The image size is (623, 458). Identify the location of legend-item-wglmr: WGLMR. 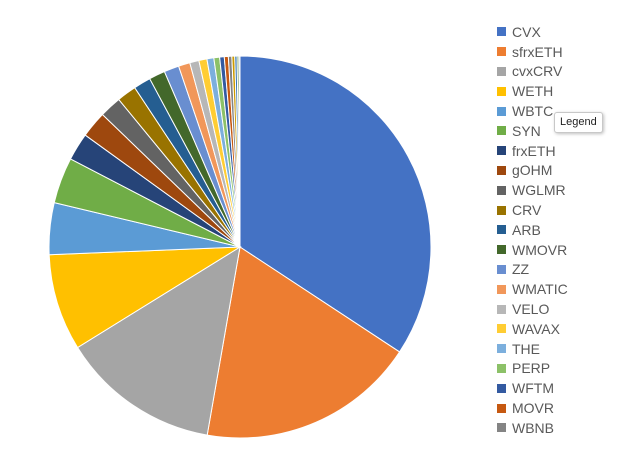
(557, 190).